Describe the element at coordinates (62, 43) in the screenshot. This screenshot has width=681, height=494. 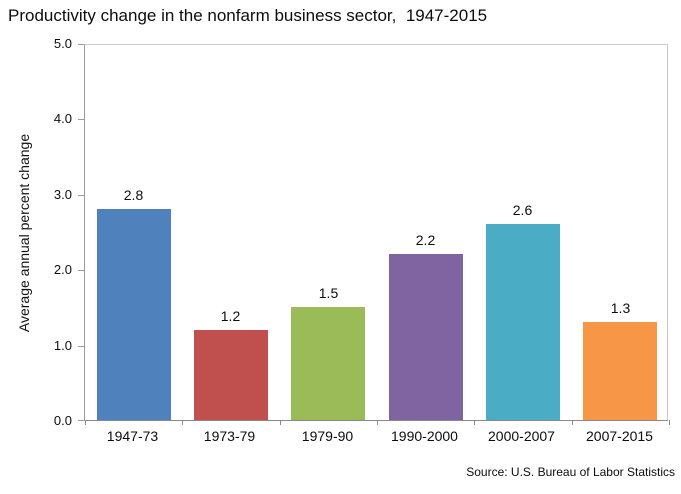
I see `y-tick-label: 5.0` at that location.